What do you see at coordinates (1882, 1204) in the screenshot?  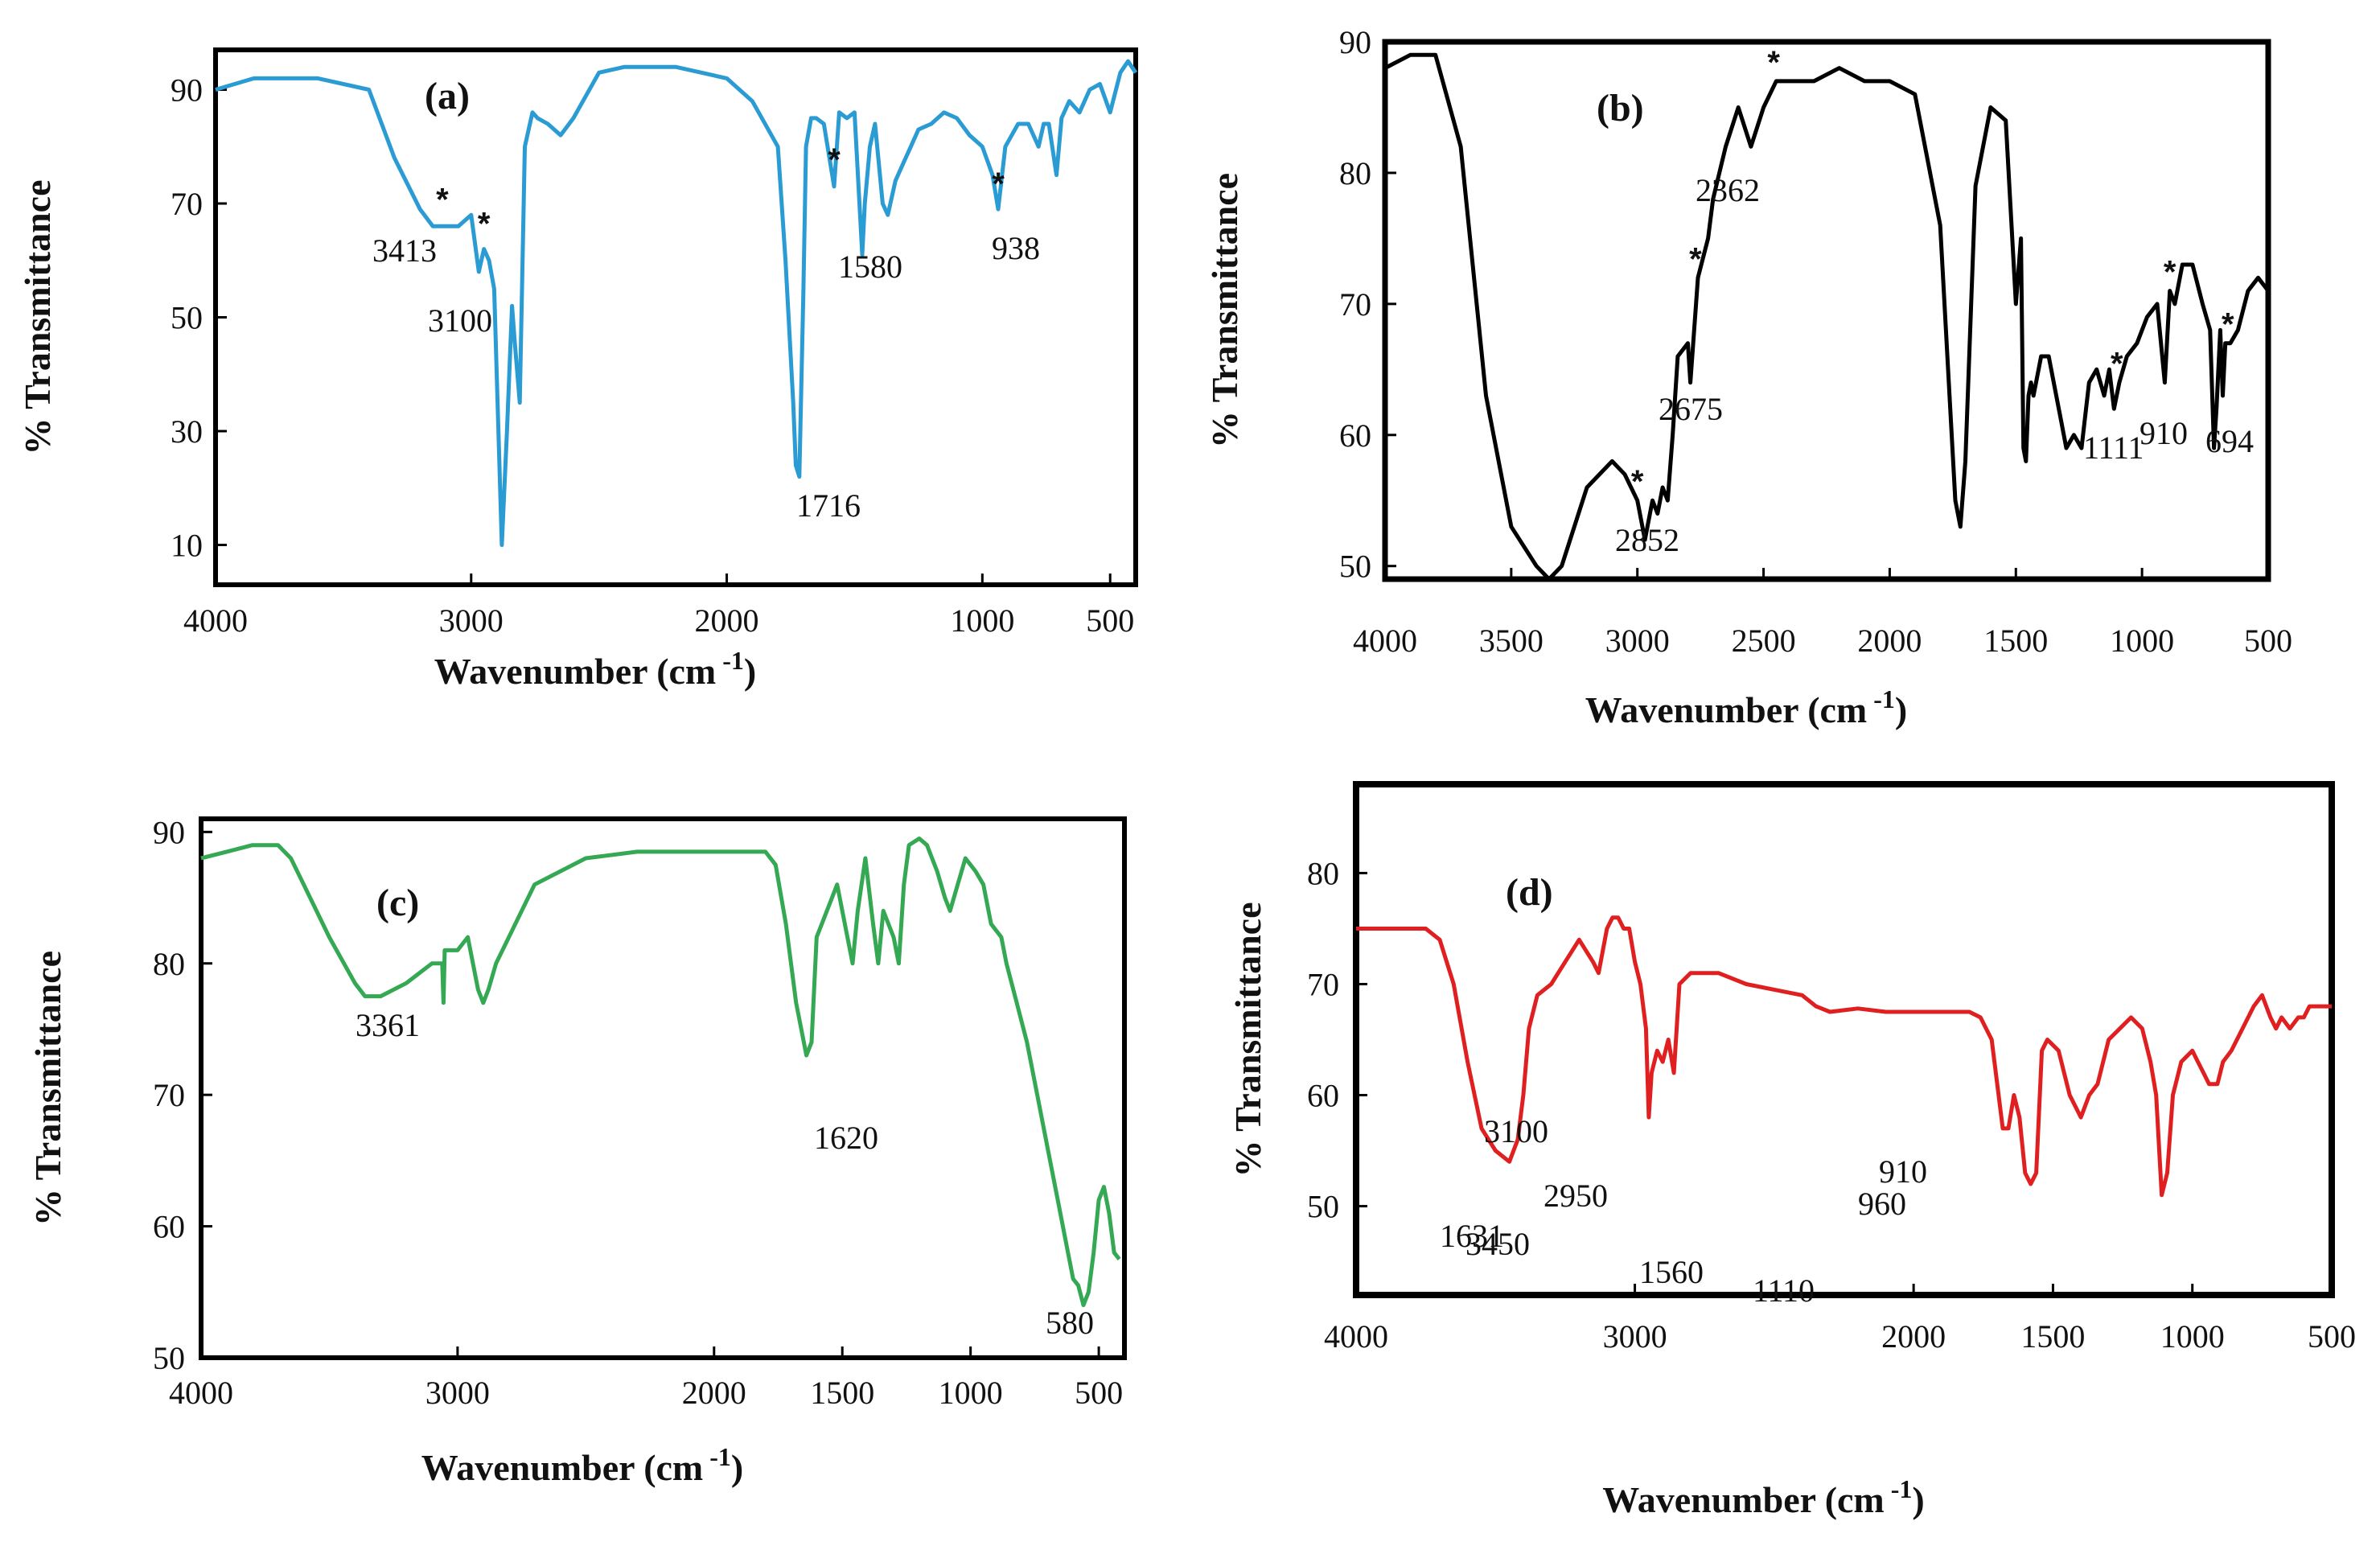 I see `peak-annotation: 960` at bounding box center [1882, 1204].